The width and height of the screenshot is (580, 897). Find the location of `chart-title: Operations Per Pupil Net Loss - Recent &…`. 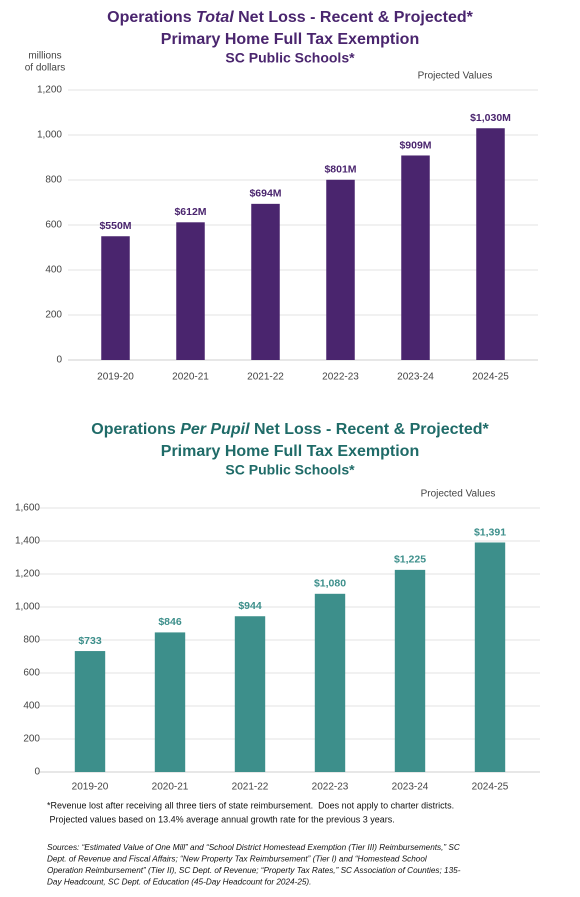

chart-title: Operations Per Pupil Net Loss - Recent &… is located at coordinates (290, 429).